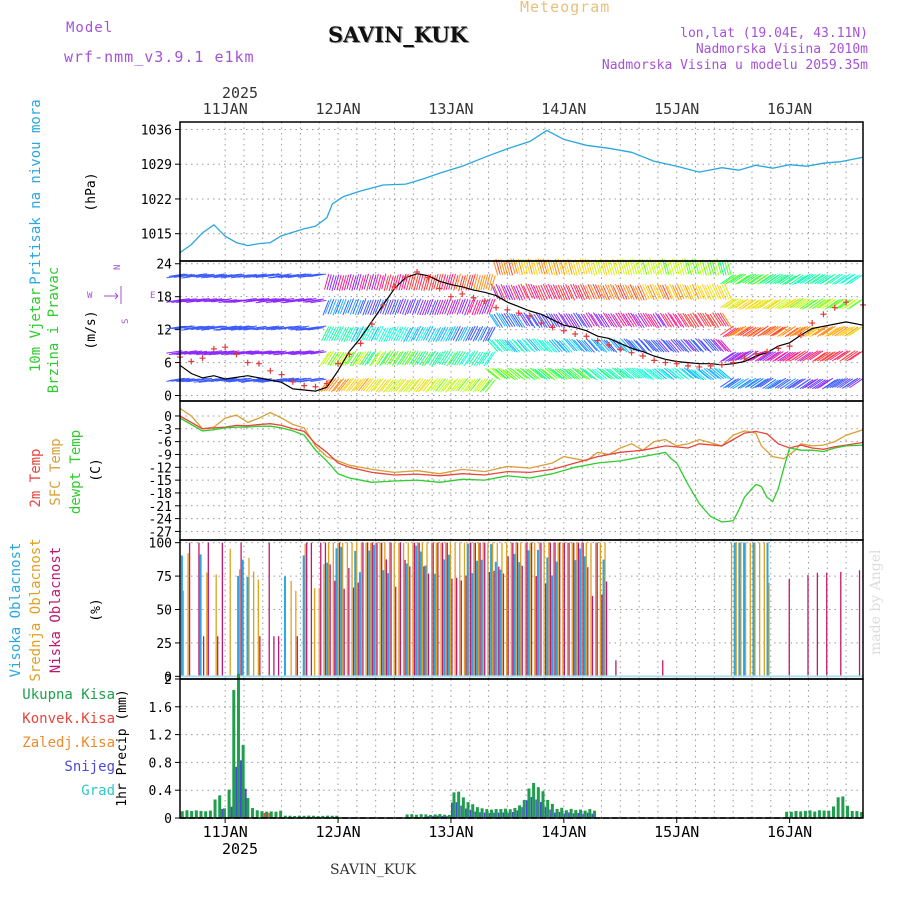  What do you see at coordinates (168, 677) in the screenshot?
I see `cloud-tick-label: 0` at bounding box center [168, 677].